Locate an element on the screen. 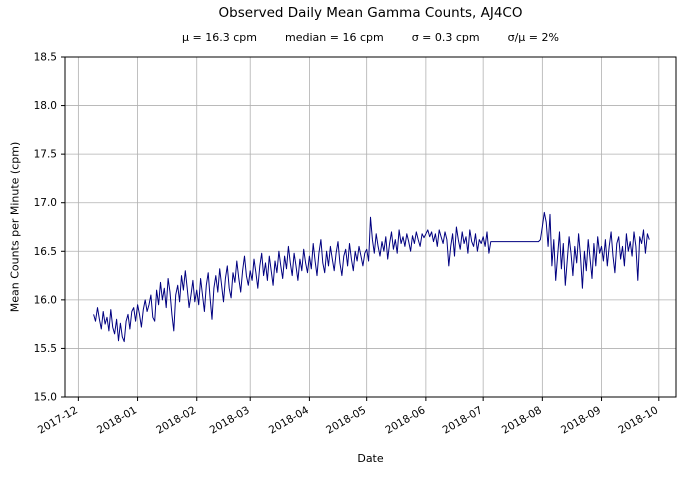 This screenshot has width=692, height=482. x-tick-label: 2018-10 is located at coordinates (638, 420).